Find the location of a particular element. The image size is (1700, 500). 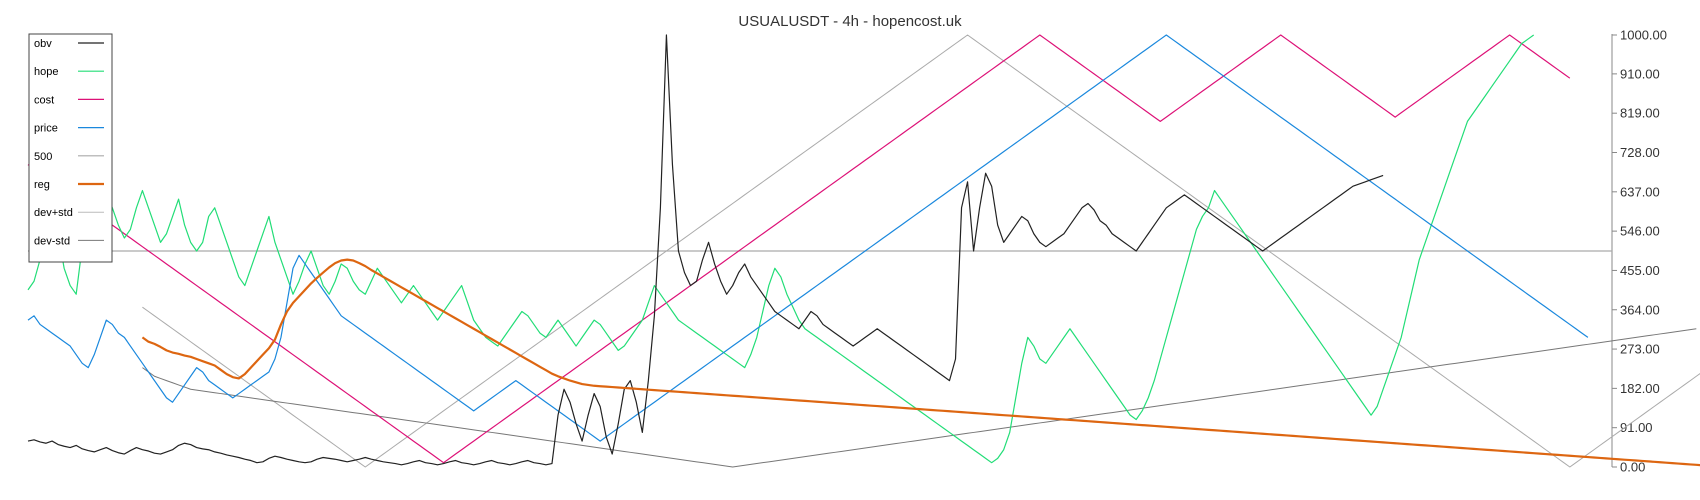

legend-label: cost is located at coordinates (44, 100).